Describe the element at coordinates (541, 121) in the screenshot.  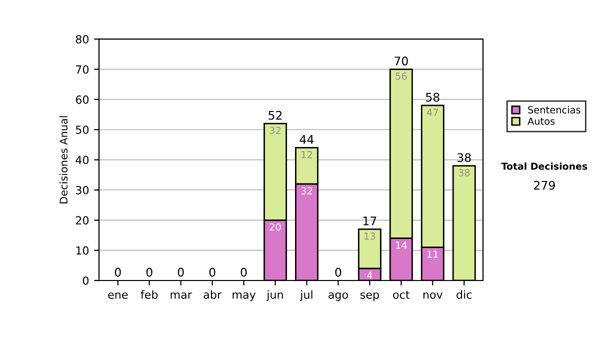
I see `legend-label: Autos` at that location.